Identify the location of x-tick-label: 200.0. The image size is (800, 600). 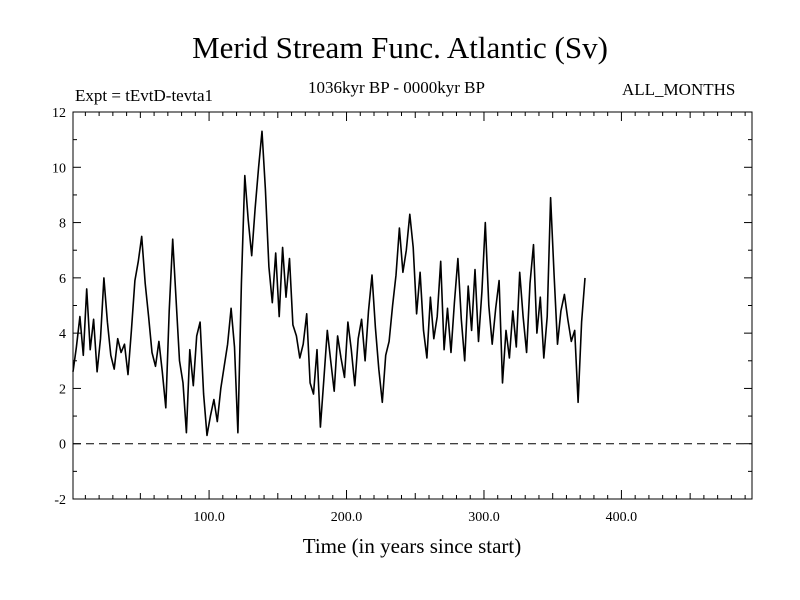
(347, 517).